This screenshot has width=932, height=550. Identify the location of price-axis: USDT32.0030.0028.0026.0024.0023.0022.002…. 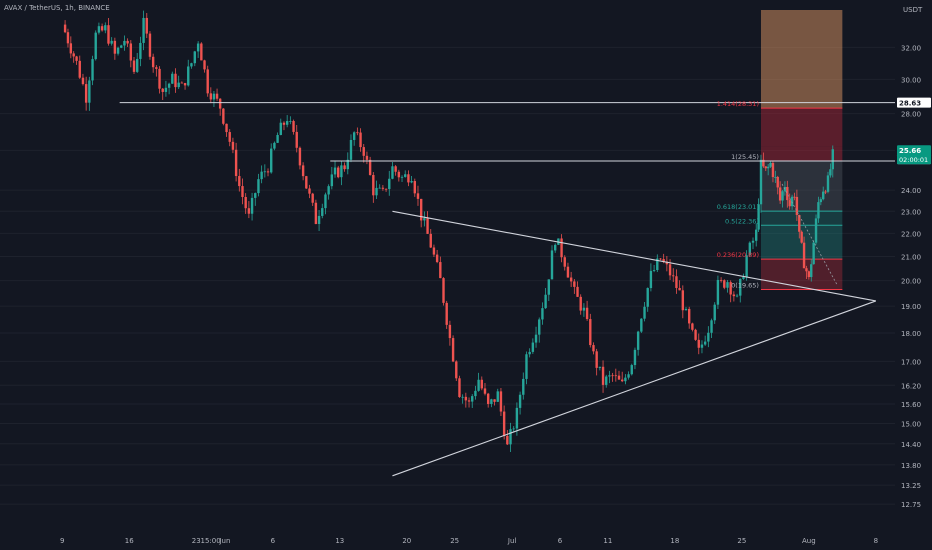
(913, 275).